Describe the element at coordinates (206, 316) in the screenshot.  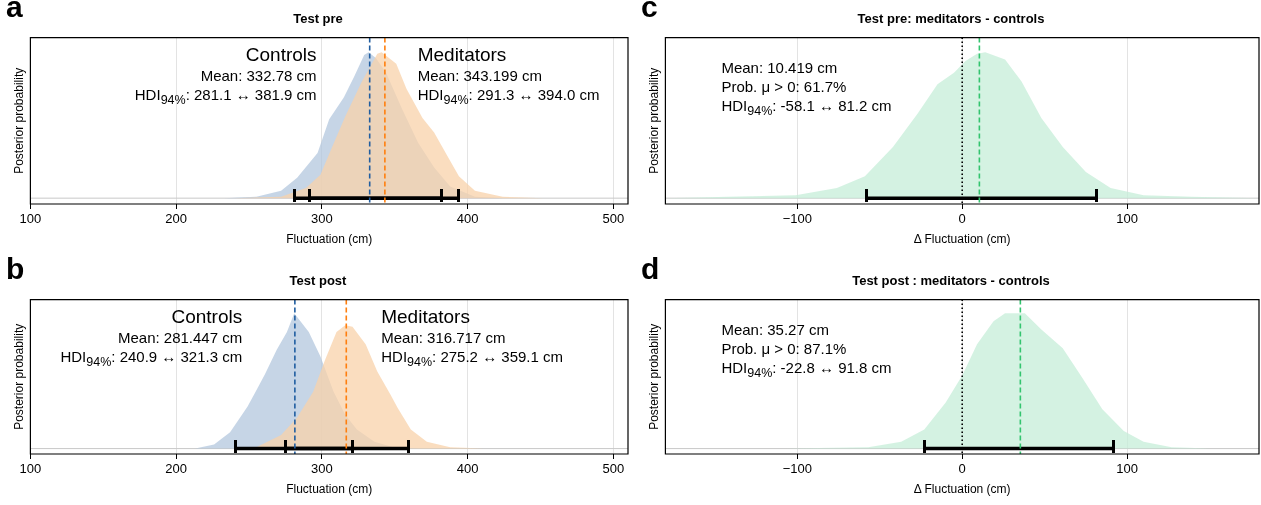
I see `text: Controls` at that location.